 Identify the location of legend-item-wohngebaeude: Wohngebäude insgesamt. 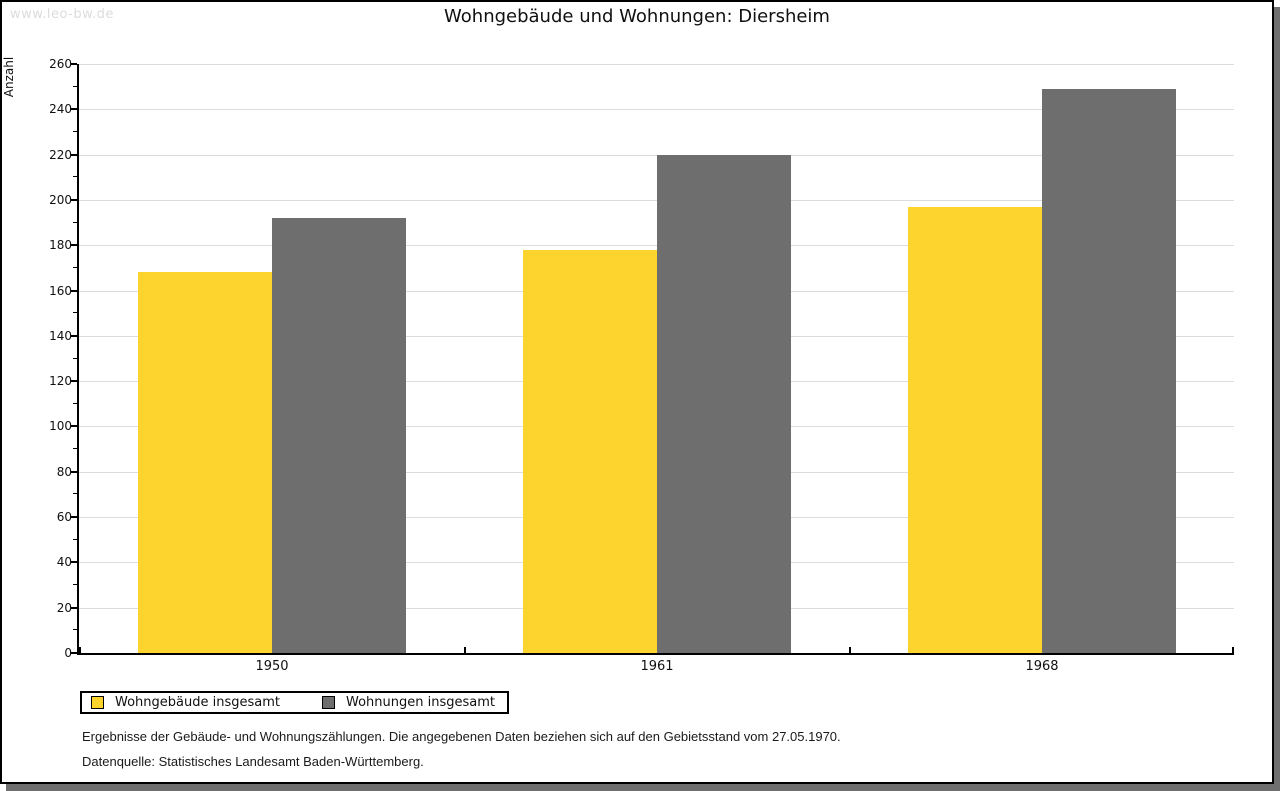
(185, 702).